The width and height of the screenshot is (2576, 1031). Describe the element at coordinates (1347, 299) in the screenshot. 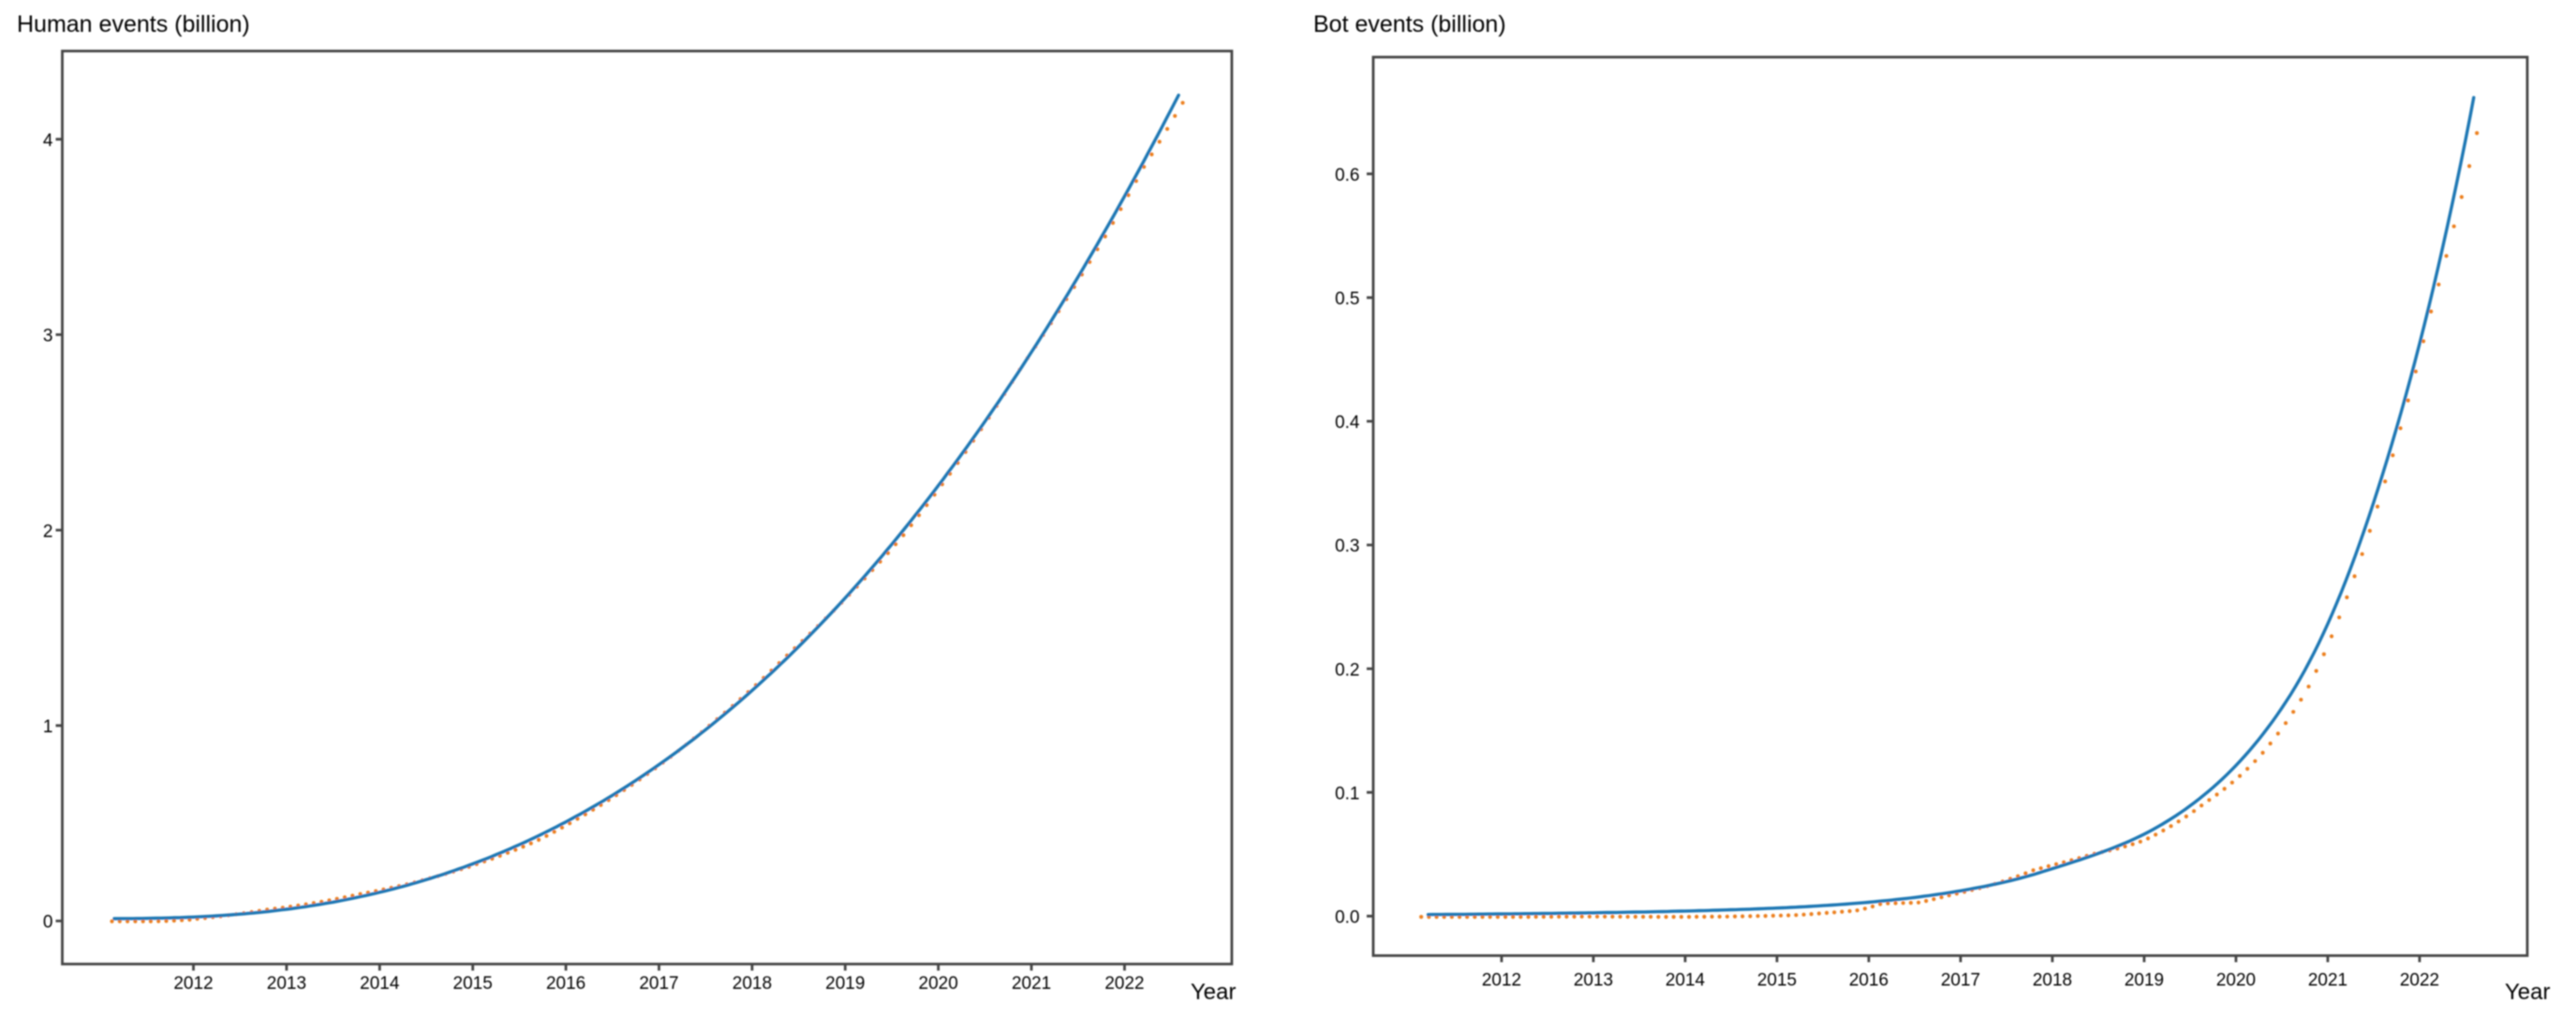

I see `svg-text: 0.5` at that location.